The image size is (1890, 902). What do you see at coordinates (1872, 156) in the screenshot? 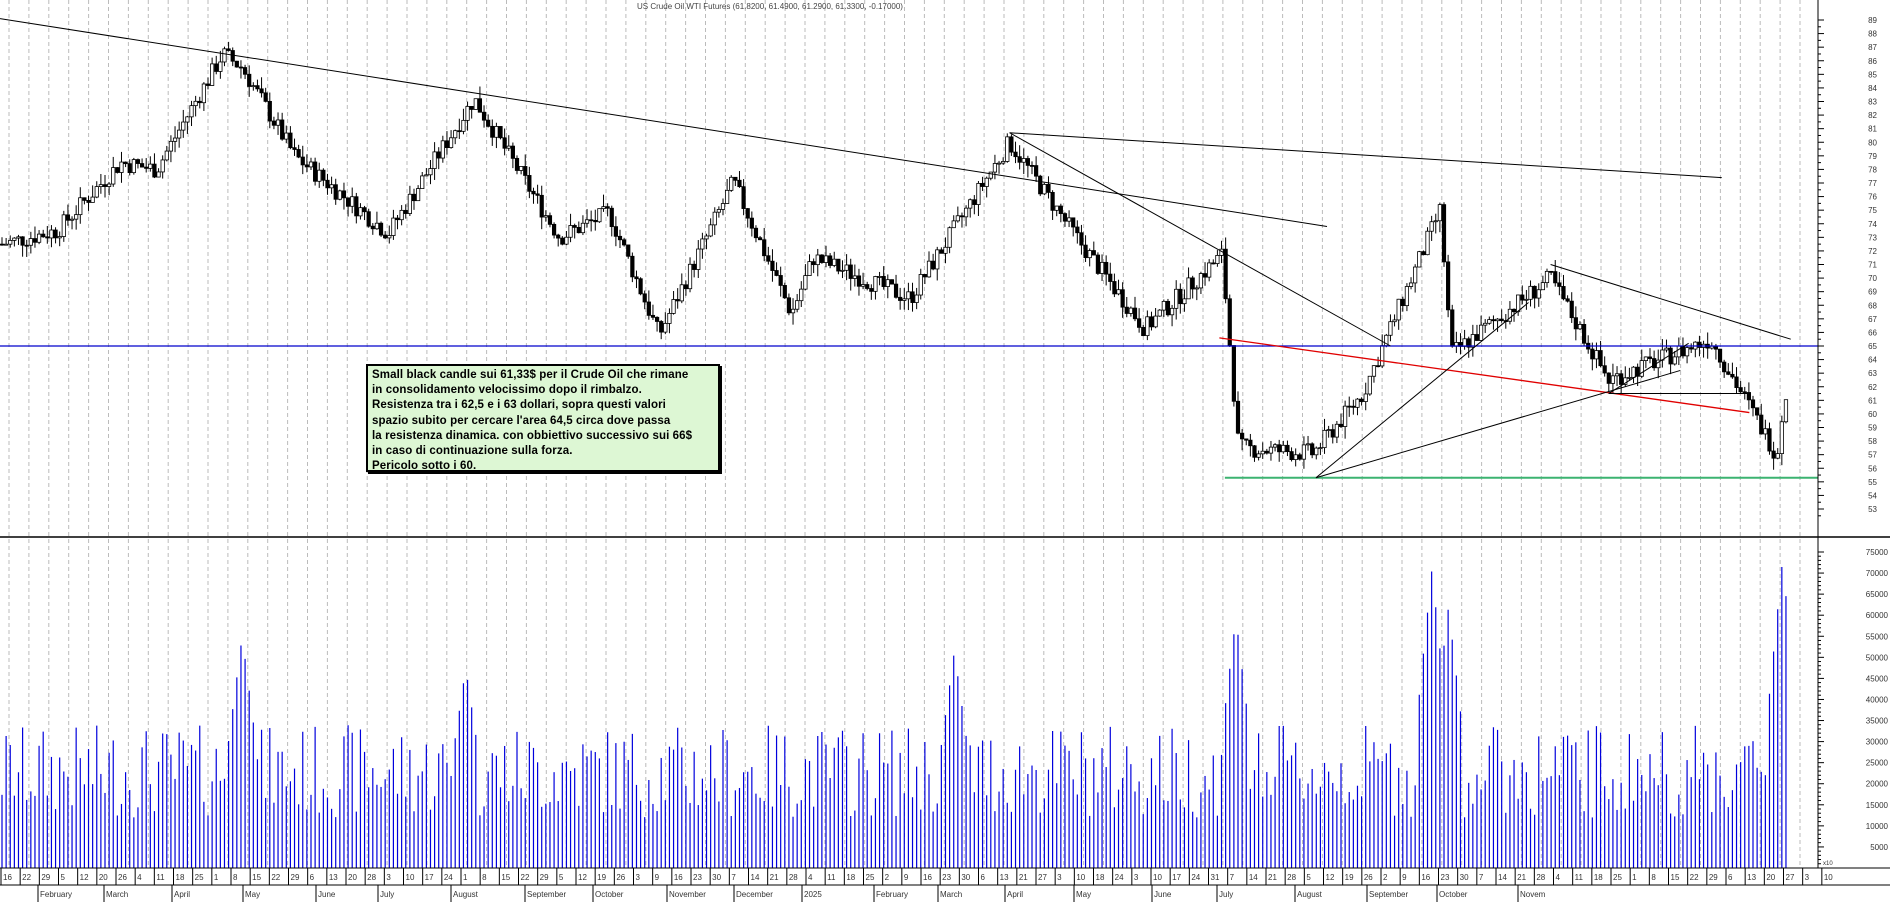
I see `svg-text: 79` at bounding box center [1872, 156].